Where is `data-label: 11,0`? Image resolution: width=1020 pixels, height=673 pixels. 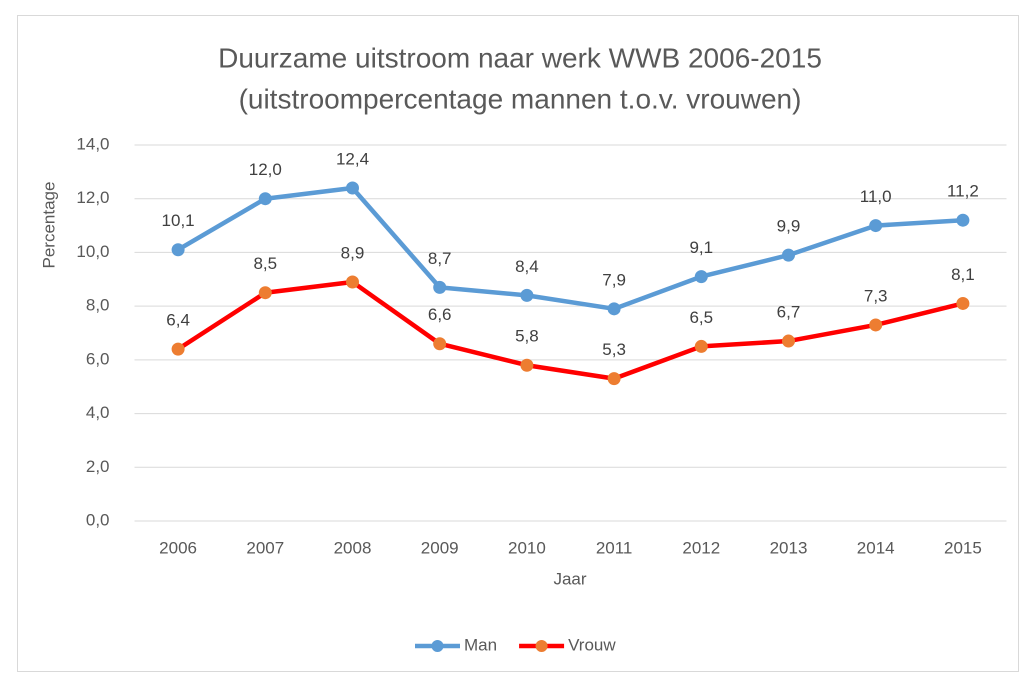
data-label: 11,0 is located at coordinates (876, 196).